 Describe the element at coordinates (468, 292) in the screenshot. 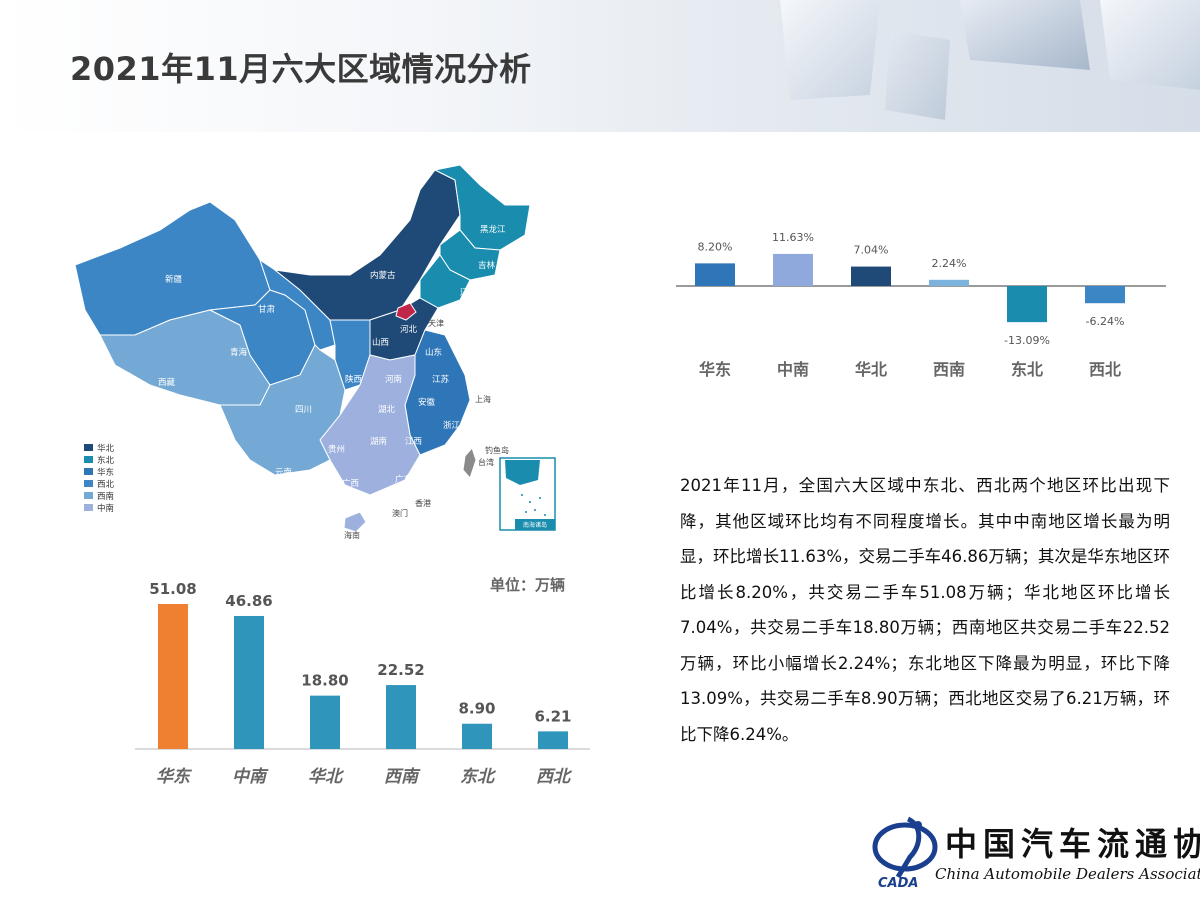

I see `label-liaoning: 辽宁` at that location.